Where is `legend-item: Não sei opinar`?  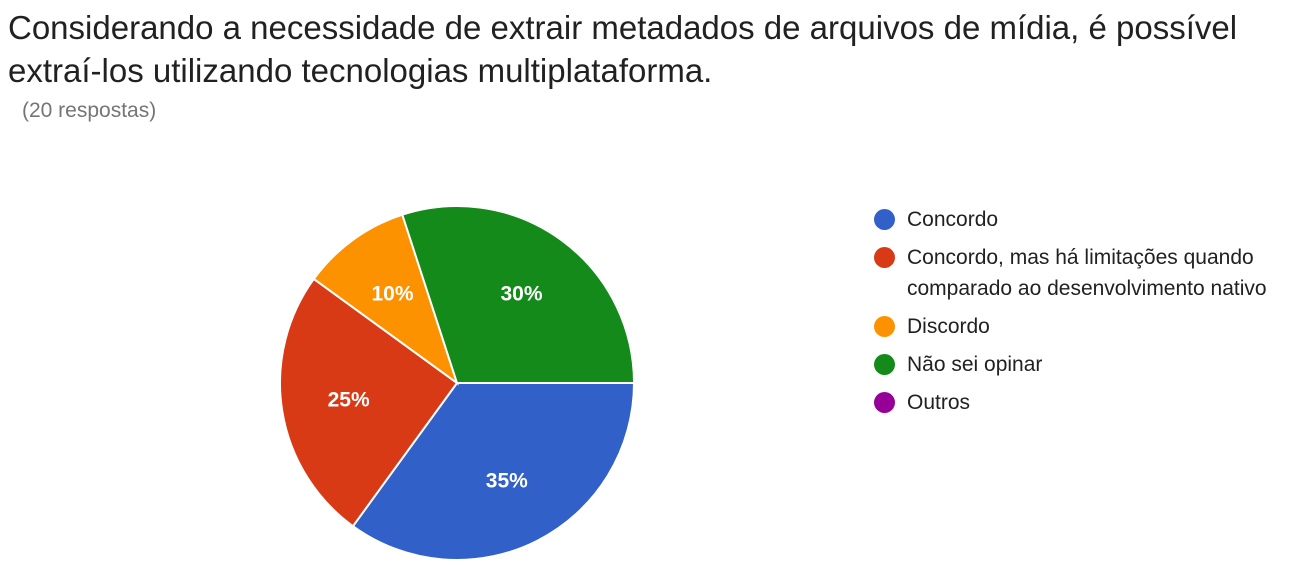 legend-item: Não sei opinar is located at coordinates (1094, 364).